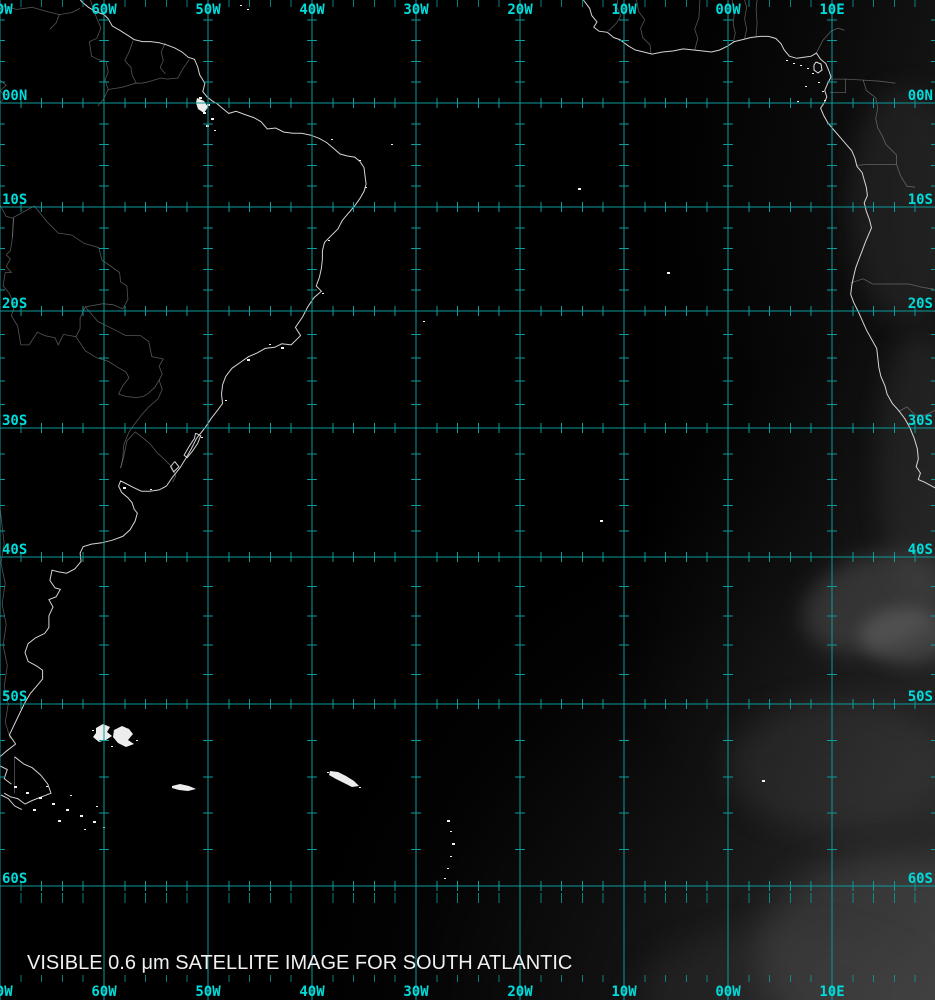  What do you see at coordinates (920, 200) in the screenshot?
I see `latitude-label-right: 10S` at bounding box center [920, 200].